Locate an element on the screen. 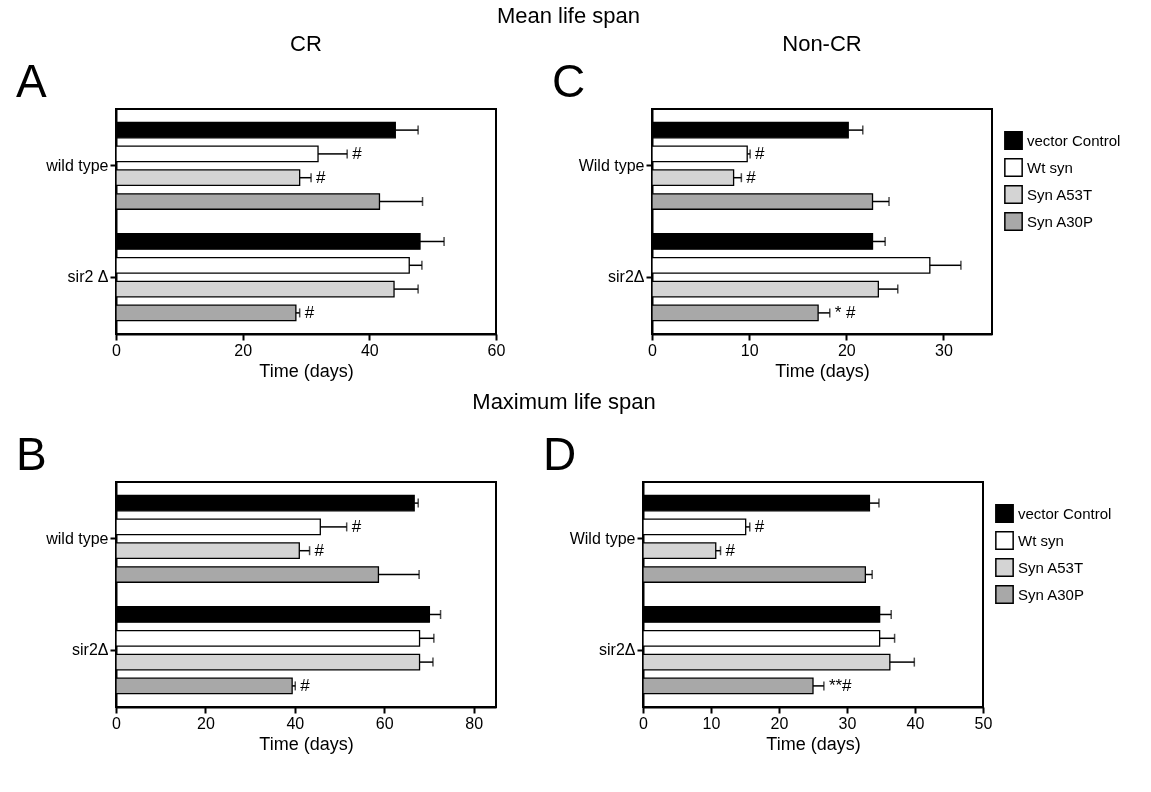 The width and height of the screenshot is (1151, 792). x-tick-label: 80 is located at coordinates (474, 723).